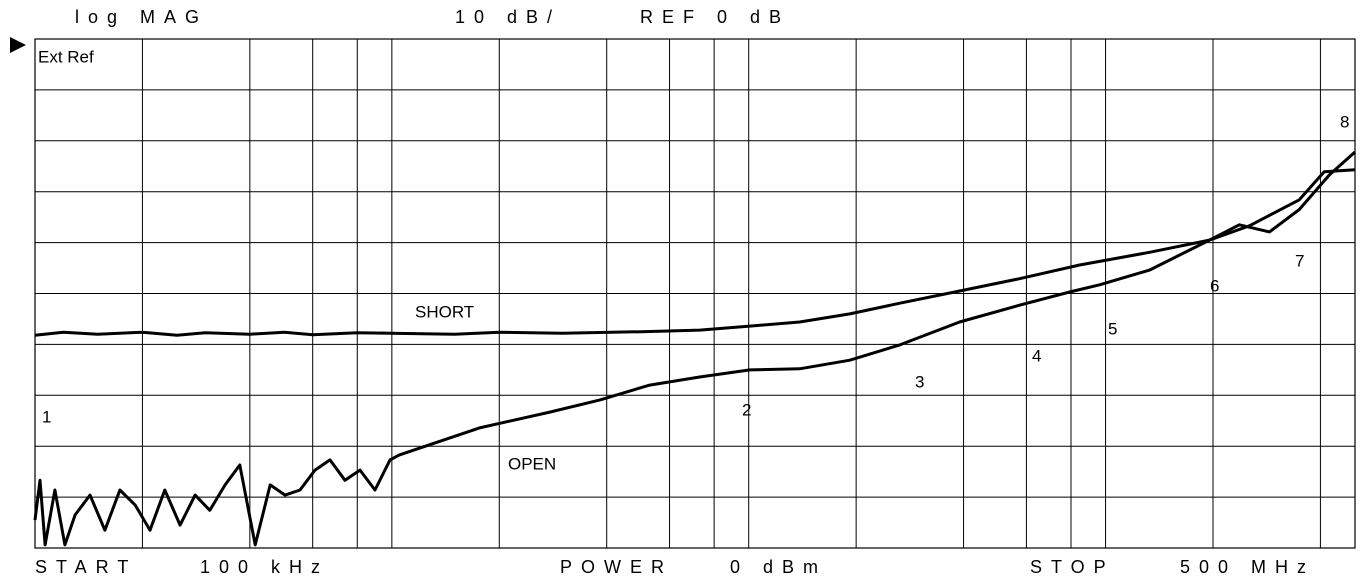  What do you see at coordinates (1036, 355) in the screenshot?
I see `trace-annotation: 4` at bounding box center [1036, 355].